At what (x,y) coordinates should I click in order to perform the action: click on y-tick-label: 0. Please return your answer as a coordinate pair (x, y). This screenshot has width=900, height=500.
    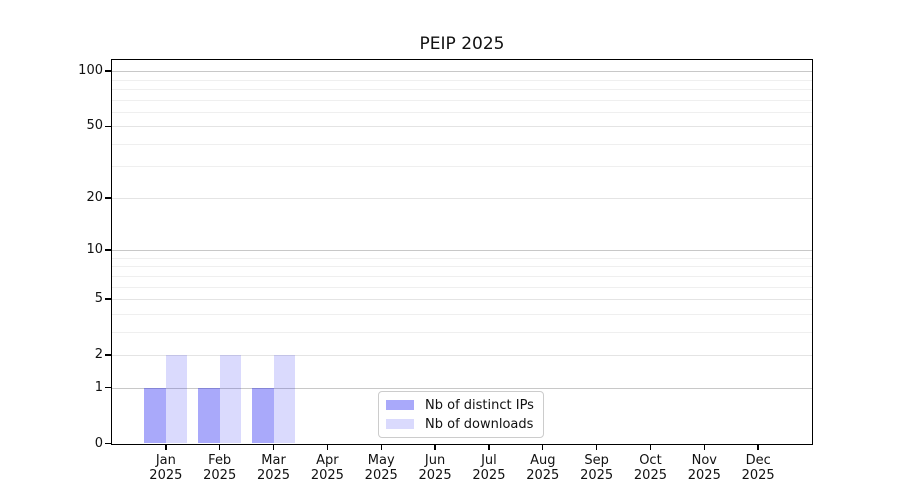
    Looking at the image, I should click on (98, 443).